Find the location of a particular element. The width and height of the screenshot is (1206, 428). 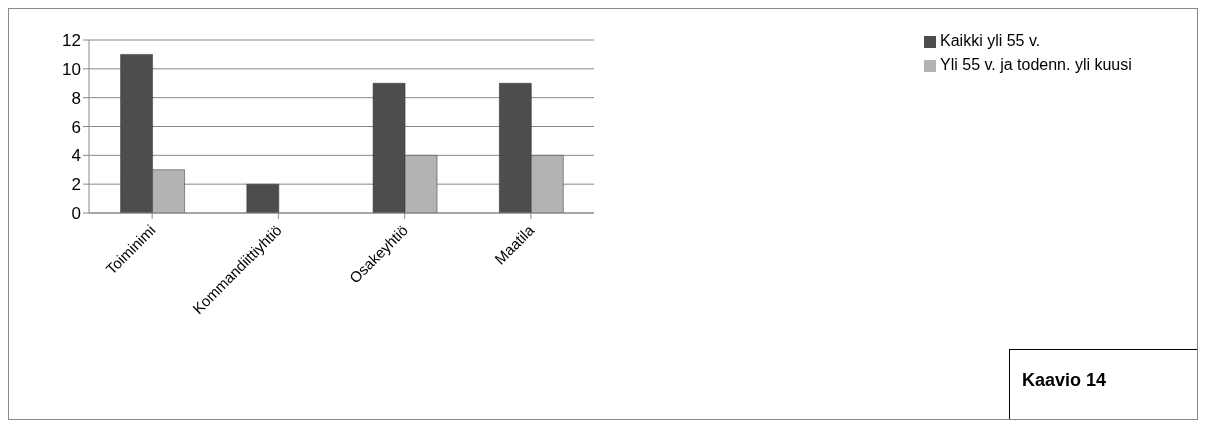

legend-label: Yli 55 v. ja todenn. yli kuusi is located at coordinates (1036, 64).